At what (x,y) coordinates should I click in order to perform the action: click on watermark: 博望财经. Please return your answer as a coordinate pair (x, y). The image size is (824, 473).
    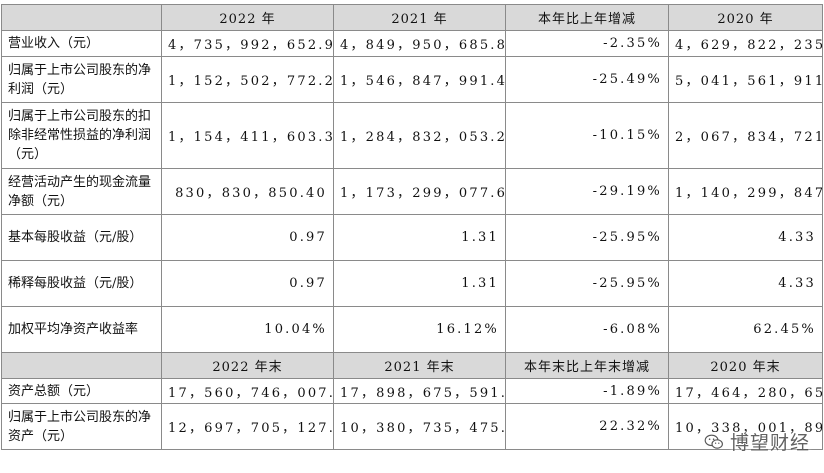
    Looking at the image, I should click on (757, 441).